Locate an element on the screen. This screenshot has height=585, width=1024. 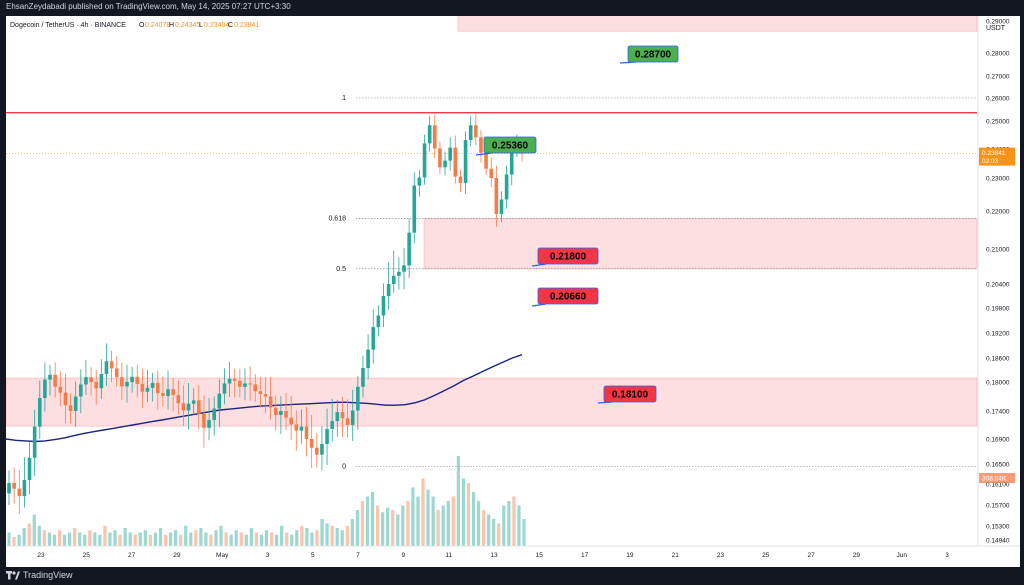
open-label: O is located at coordinates (142, 25).